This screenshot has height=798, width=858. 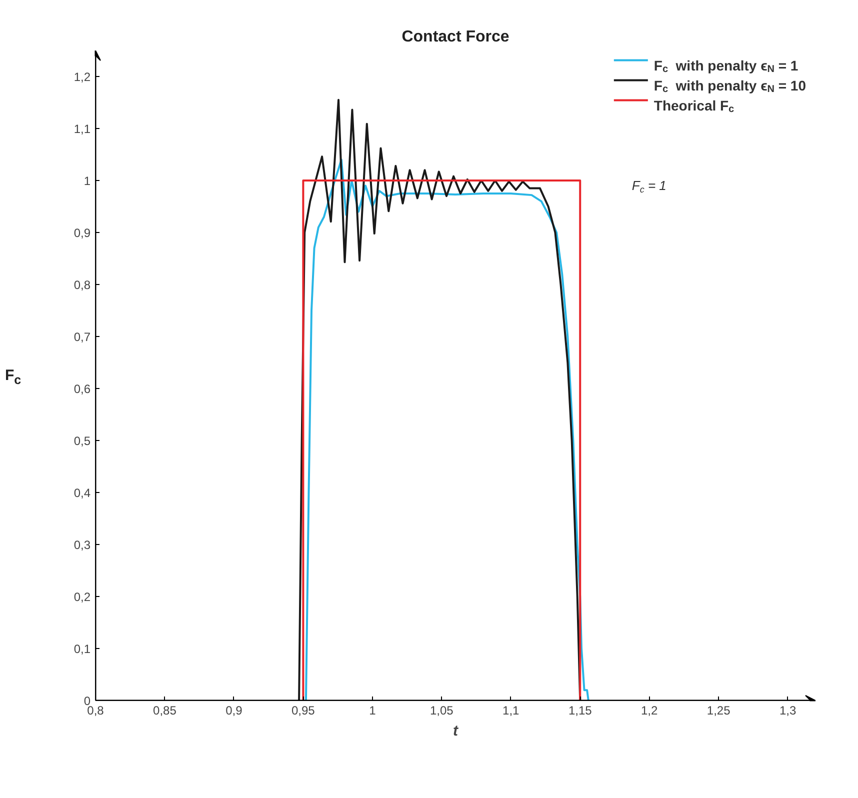 I want to click on y-tick-label: 0,6, so click(x=82, y=389).